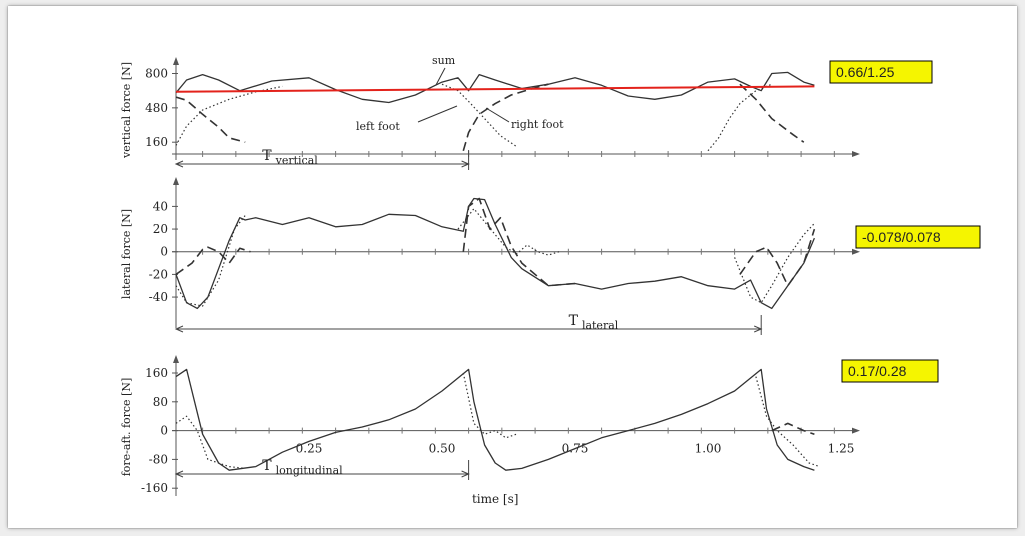 The image size is (1025, 536). I want to click on ratio-badge-text: 0.17/0.28, so click(877, 371).